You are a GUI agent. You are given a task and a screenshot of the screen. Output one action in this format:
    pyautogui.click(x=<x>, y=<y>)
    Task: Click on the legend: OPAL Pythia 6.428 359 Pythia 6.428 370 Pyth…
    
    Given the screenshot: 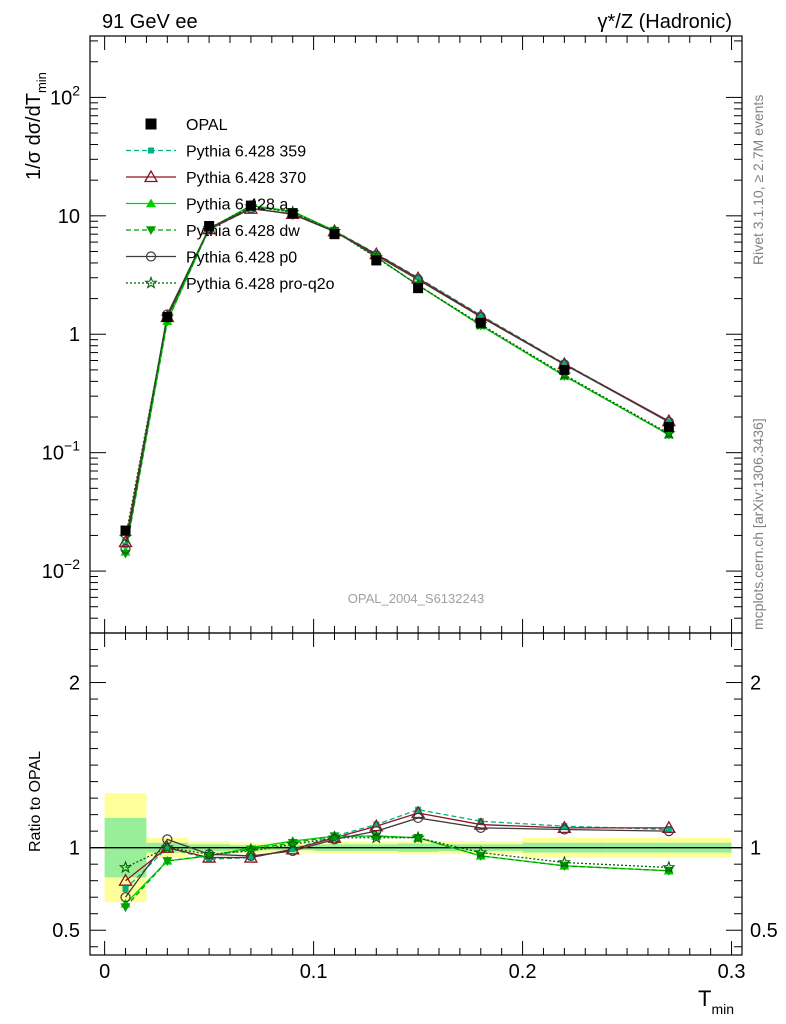 What is the action you would take?
    pyautogui.click(x=230, y=205)
    